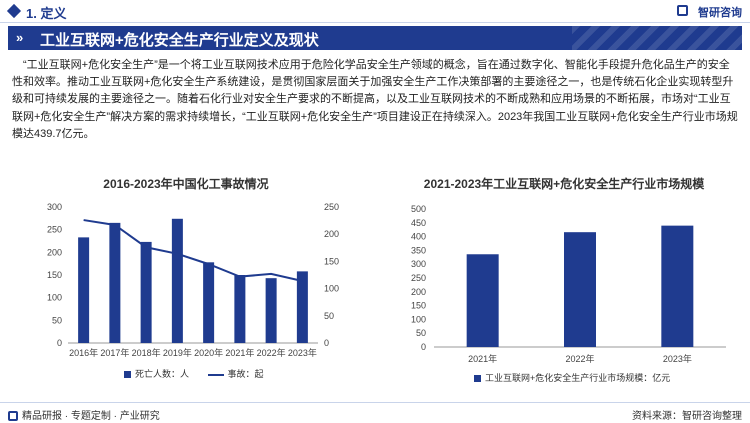  Describe the element at coordinates (418, 292) in the screenshot. I see `y-tick-label: 200` at that location.